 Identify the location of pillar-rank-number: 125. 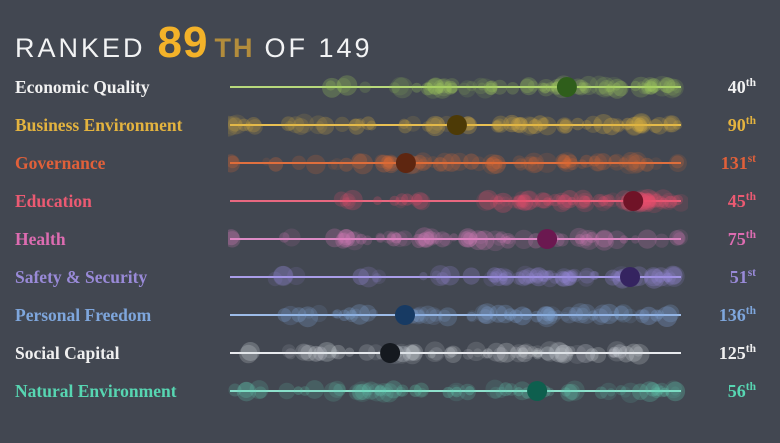
(732, 352).